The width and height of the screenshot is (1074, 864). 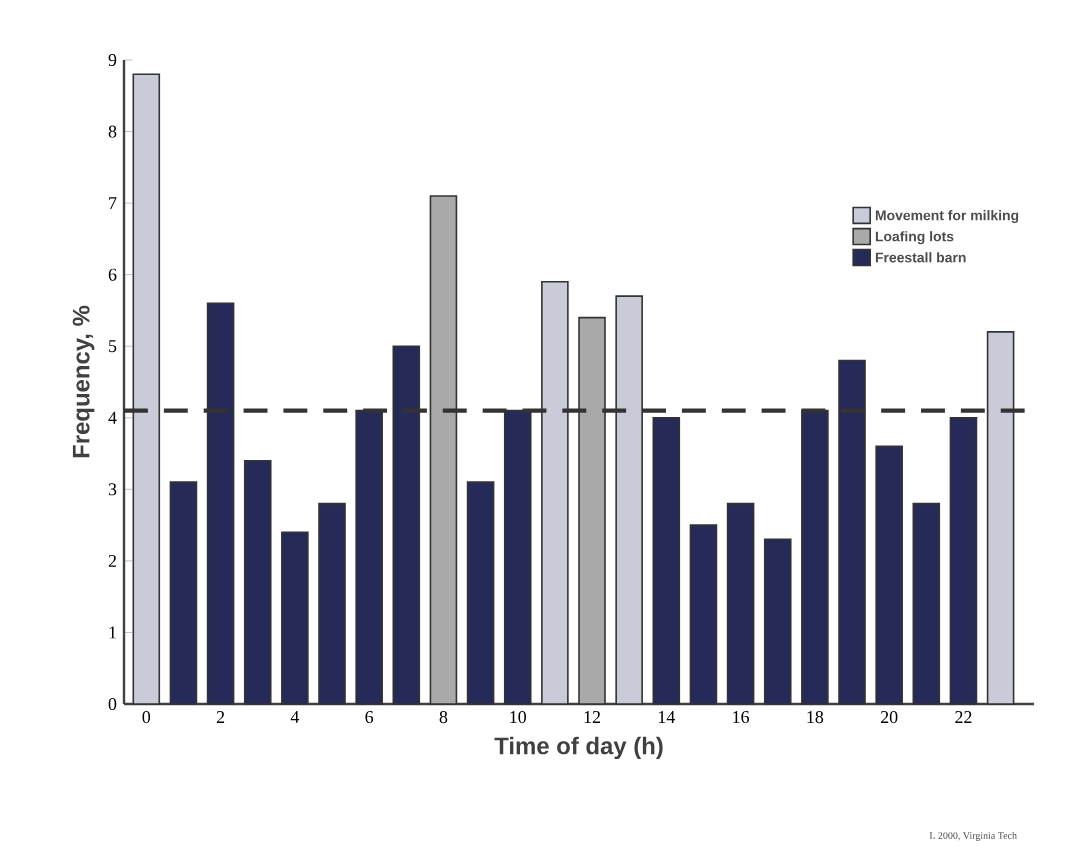 What do you see at coordinates (113, 203) in the screenshot?
I see `y-tick-label: 7` at bounding box center [113, 203].